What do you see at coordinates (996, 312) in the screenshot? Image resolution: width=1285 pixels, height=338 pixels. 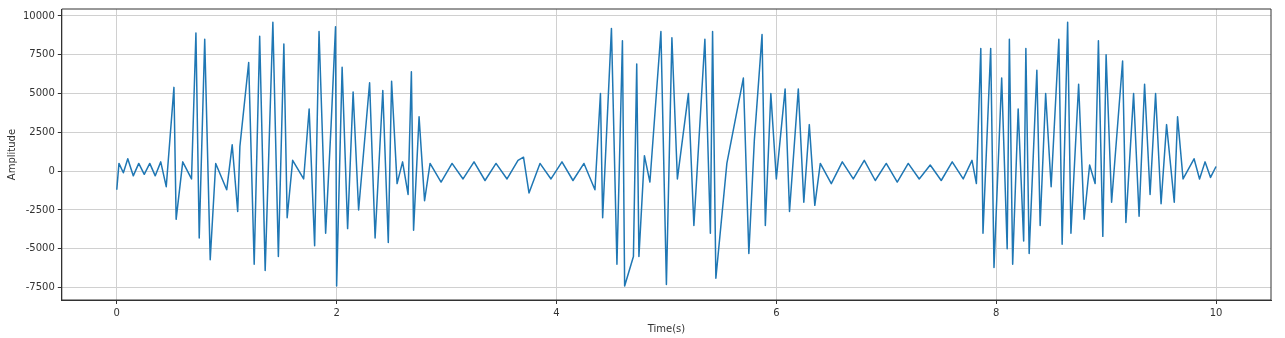 I see `x-tick-label: 8` at bounding box center [996, 312].